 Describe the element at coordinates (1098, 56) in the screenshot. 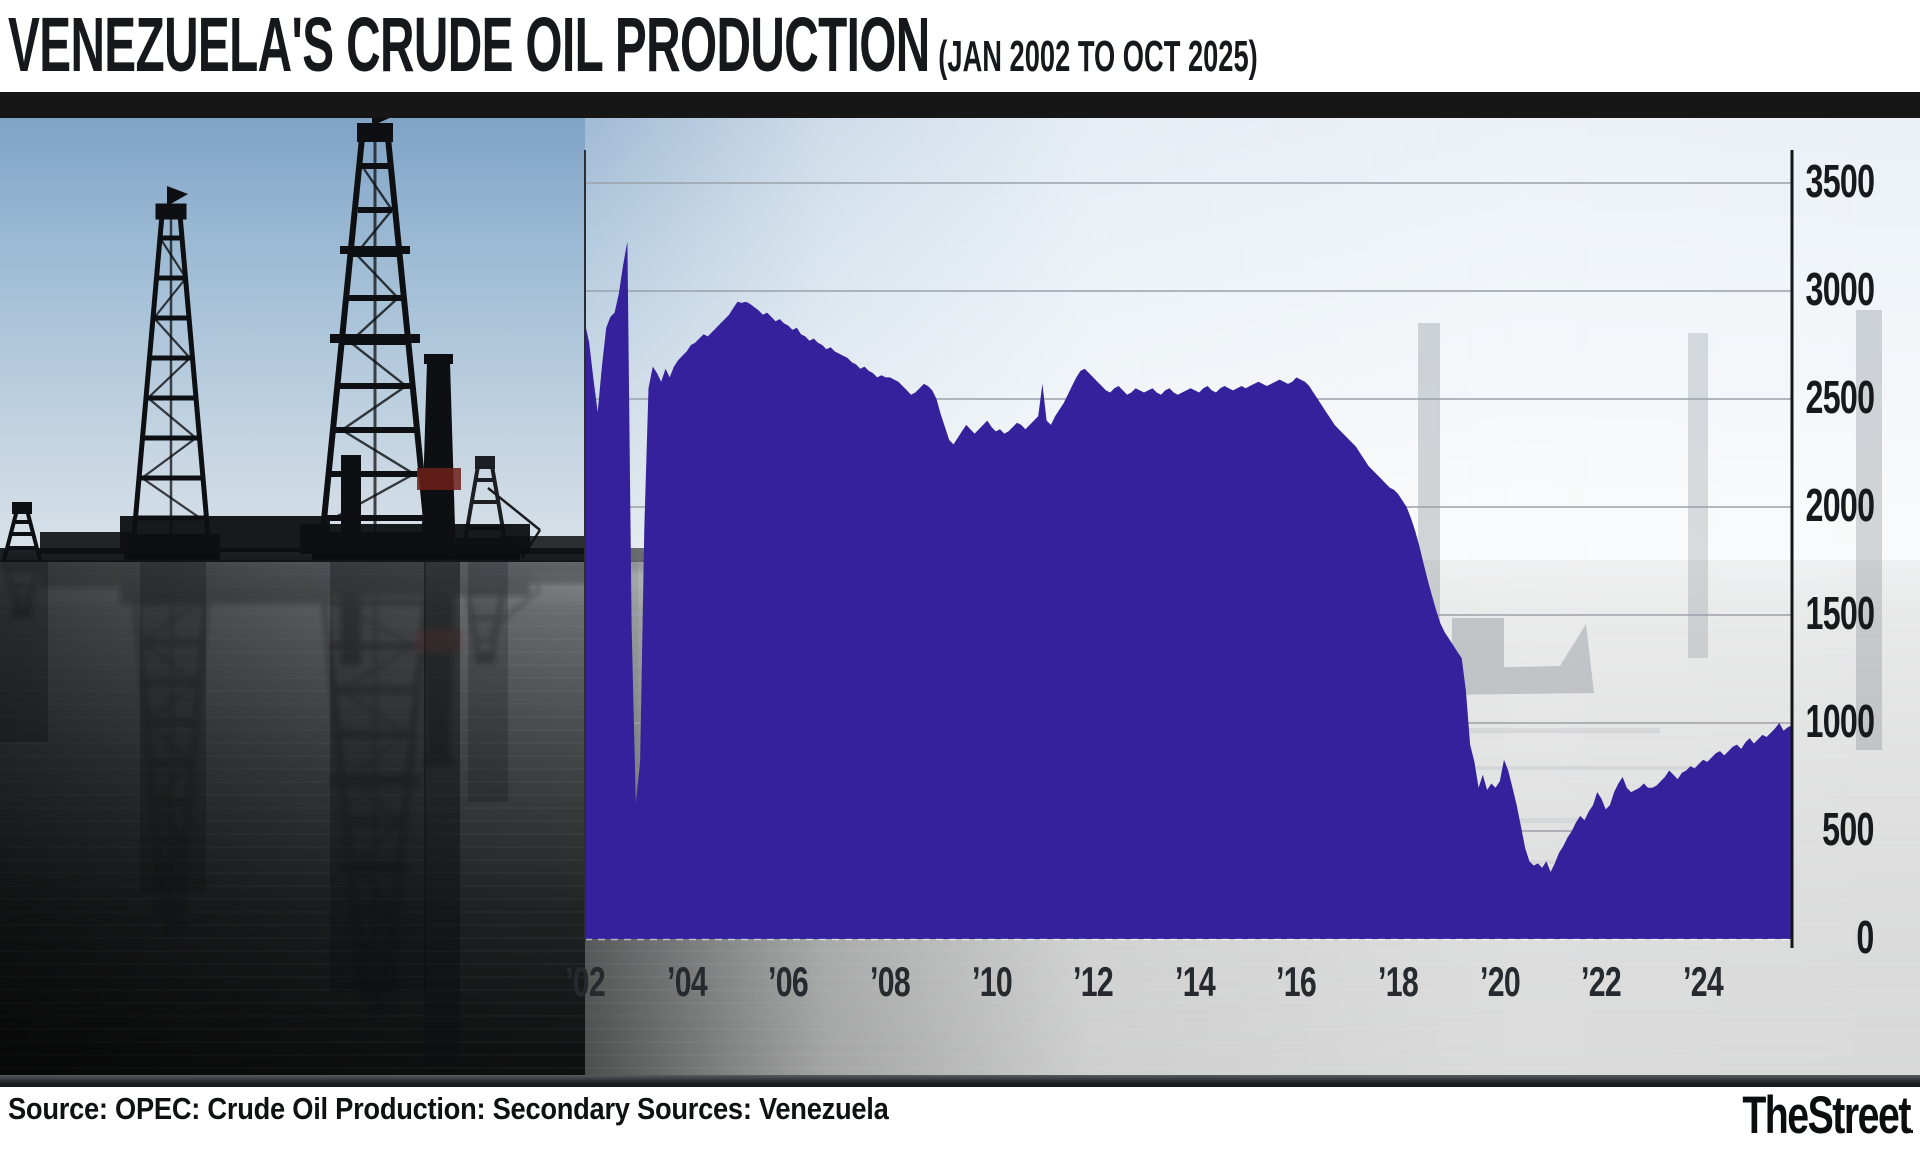

I see `page-title-range: (JAN 2002 TO OCT 2025)` at that location.